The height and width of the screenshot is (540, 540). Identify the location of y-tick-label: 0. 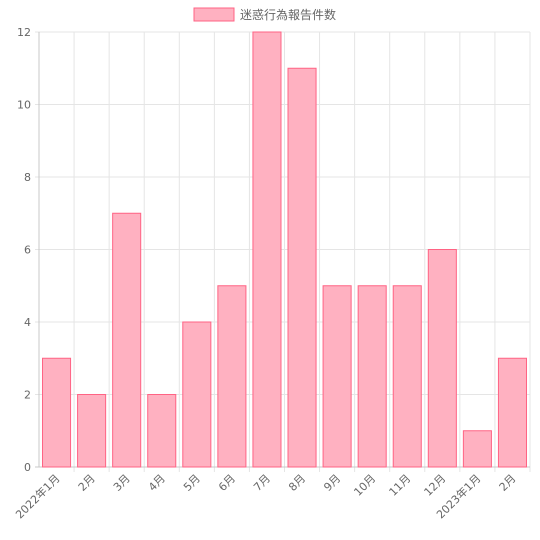
(27, 467).